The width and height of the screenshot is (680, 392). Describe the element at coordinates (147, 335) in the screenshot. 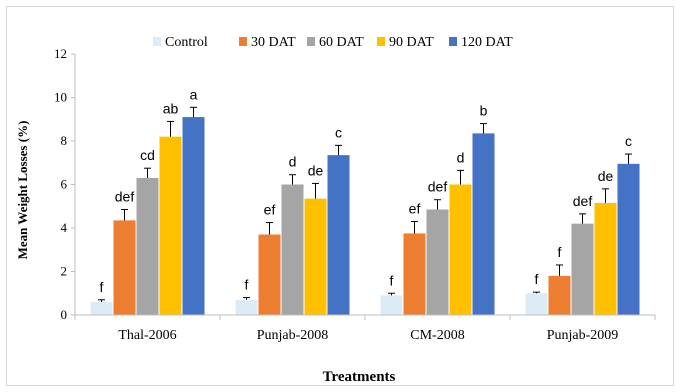

I see `x-tick-label: Thal-2006` at that location.